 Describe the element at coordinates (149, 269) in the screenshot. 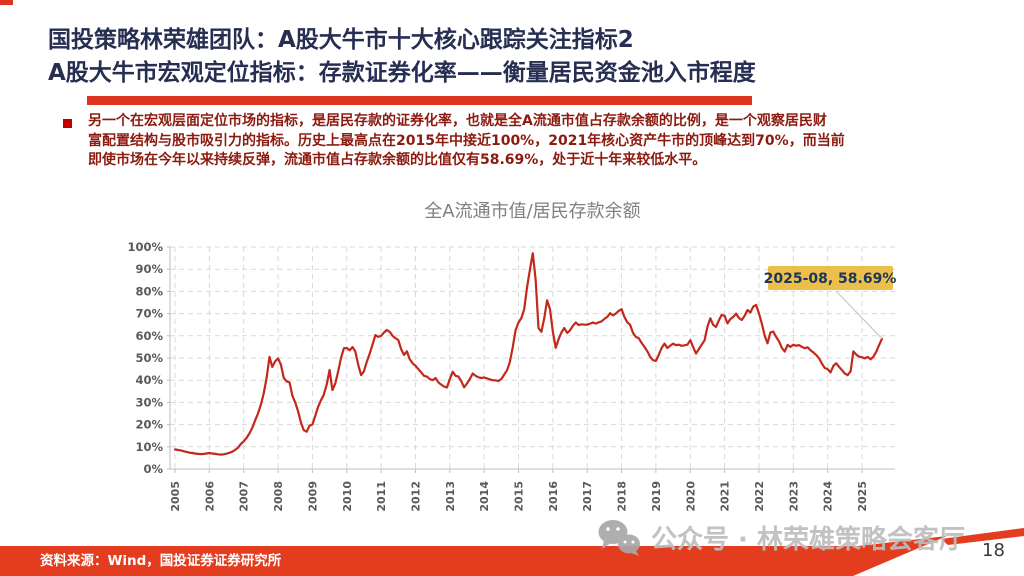

I see `svg-text: 90%` at that location.